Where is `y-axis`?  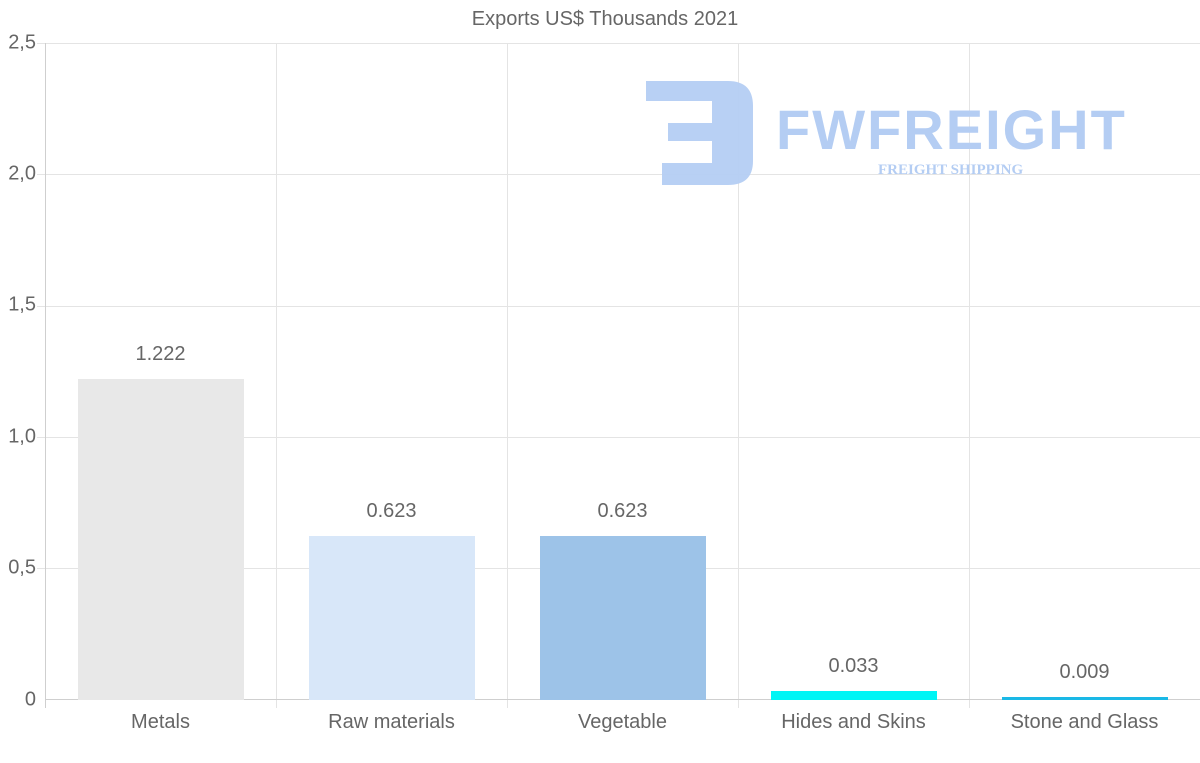
y-axis is located at coordinates (45, 375).